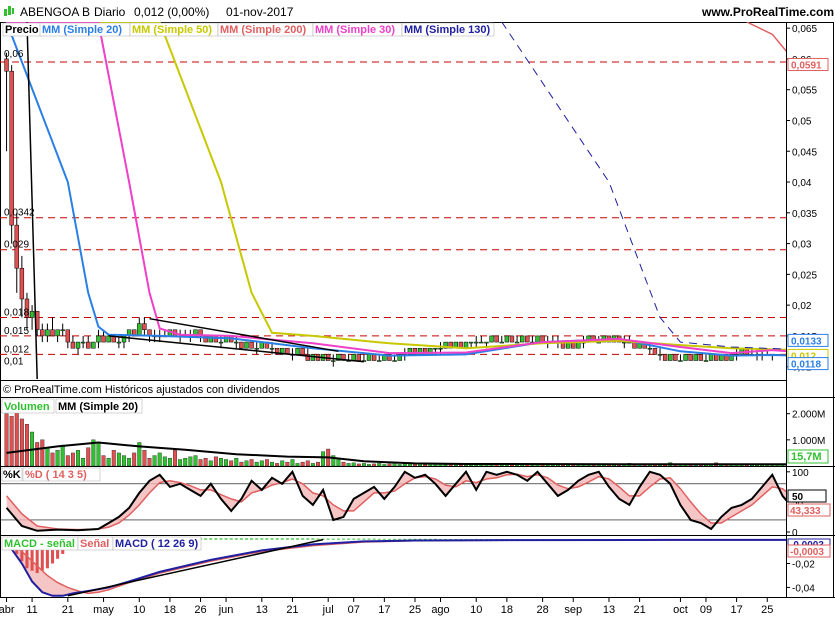 Image resolution: width=835 pixels, height=620 pixels. What do you see at coordinates (14, 54) in the screenshot?
I see `left-level-label: 0,06` at bounding box center [14, 54].